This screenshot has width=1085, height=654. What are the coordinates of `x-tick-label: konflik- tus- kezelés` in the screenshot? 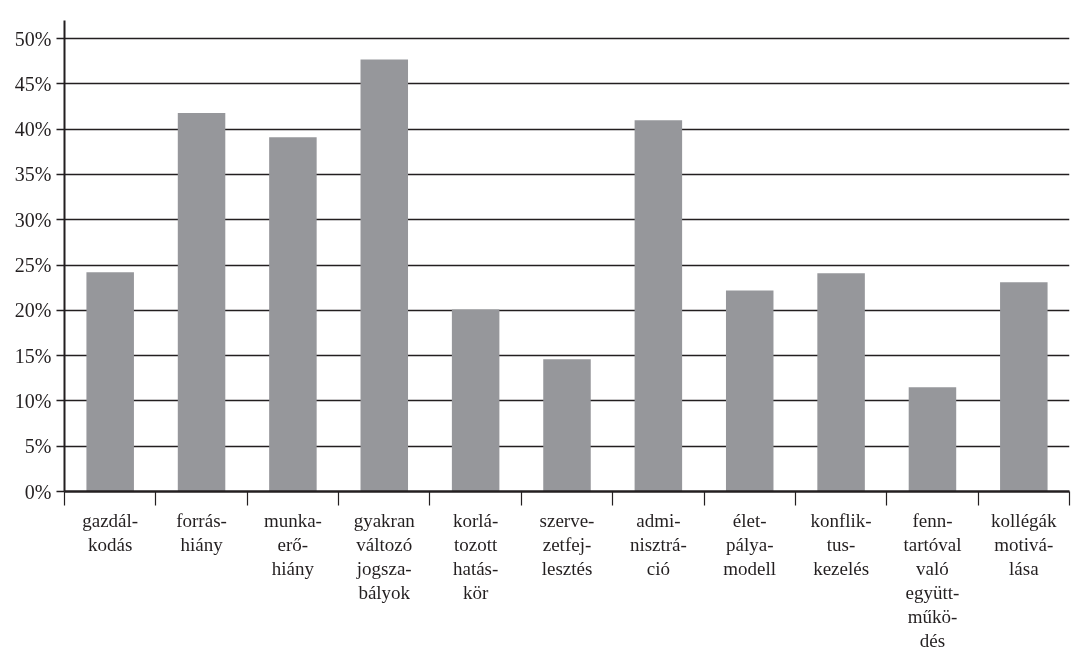 It's located at (841, 544).